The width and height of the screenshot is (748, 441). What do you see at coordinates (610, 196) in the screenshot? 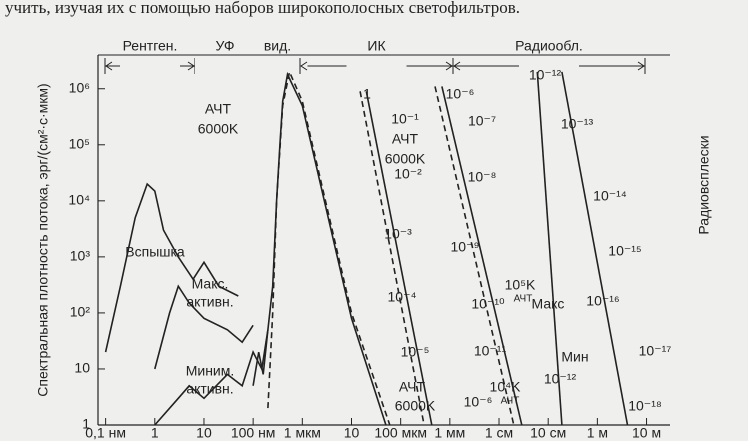
I see `annotation: 10⁻¹⁴` at bounding box center [610, 196].